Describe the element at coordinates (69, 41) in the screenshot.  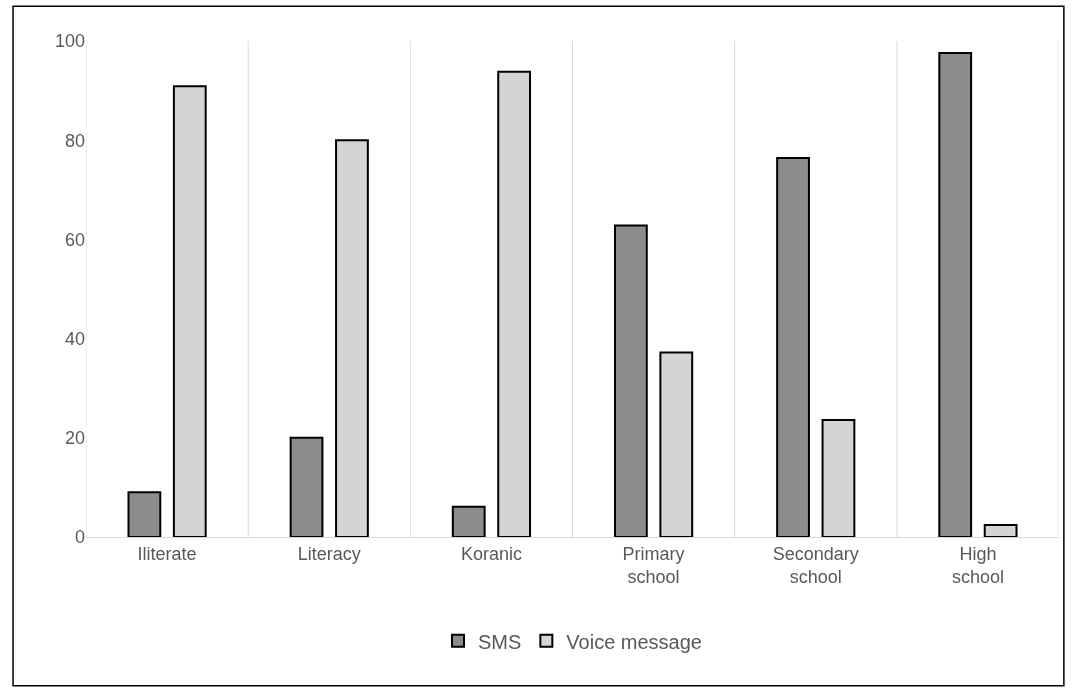
I see `y-tick-label: 100` at that location.